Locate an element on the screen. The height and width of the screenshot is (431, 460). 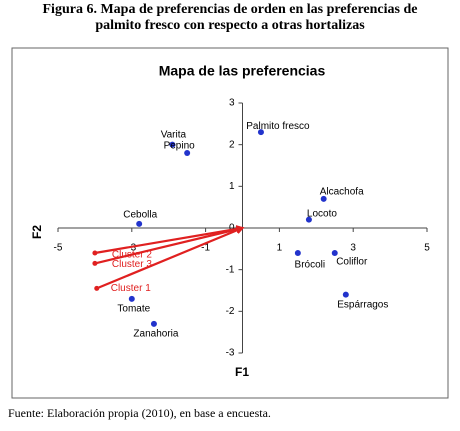
x-tick-label: -5 is located at coordinates (58, 248).